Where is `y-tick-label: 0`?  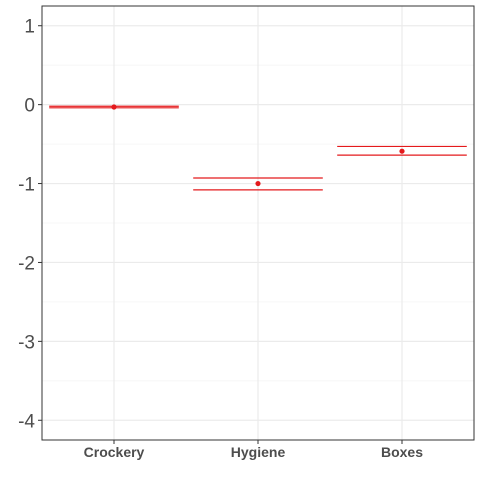
y-tick-label: 0 is located at coordinates (29, 106).